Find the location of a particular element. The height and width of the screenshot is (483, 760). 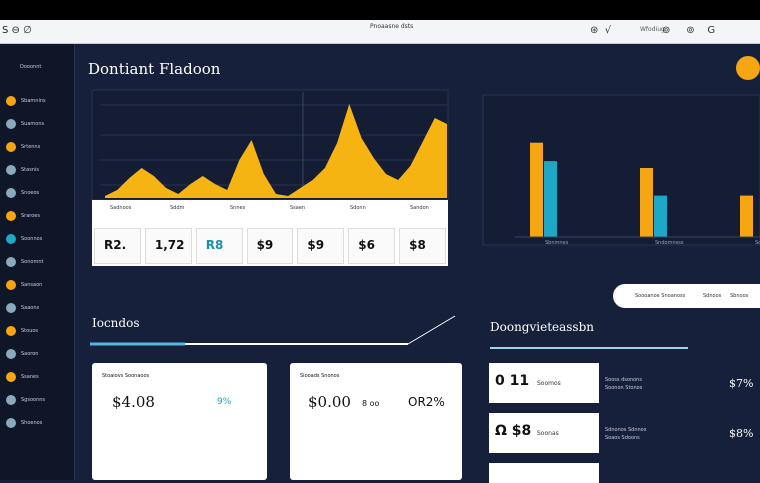

top-icons: S ⊖ ∅ is located at coordinates (17, 30).